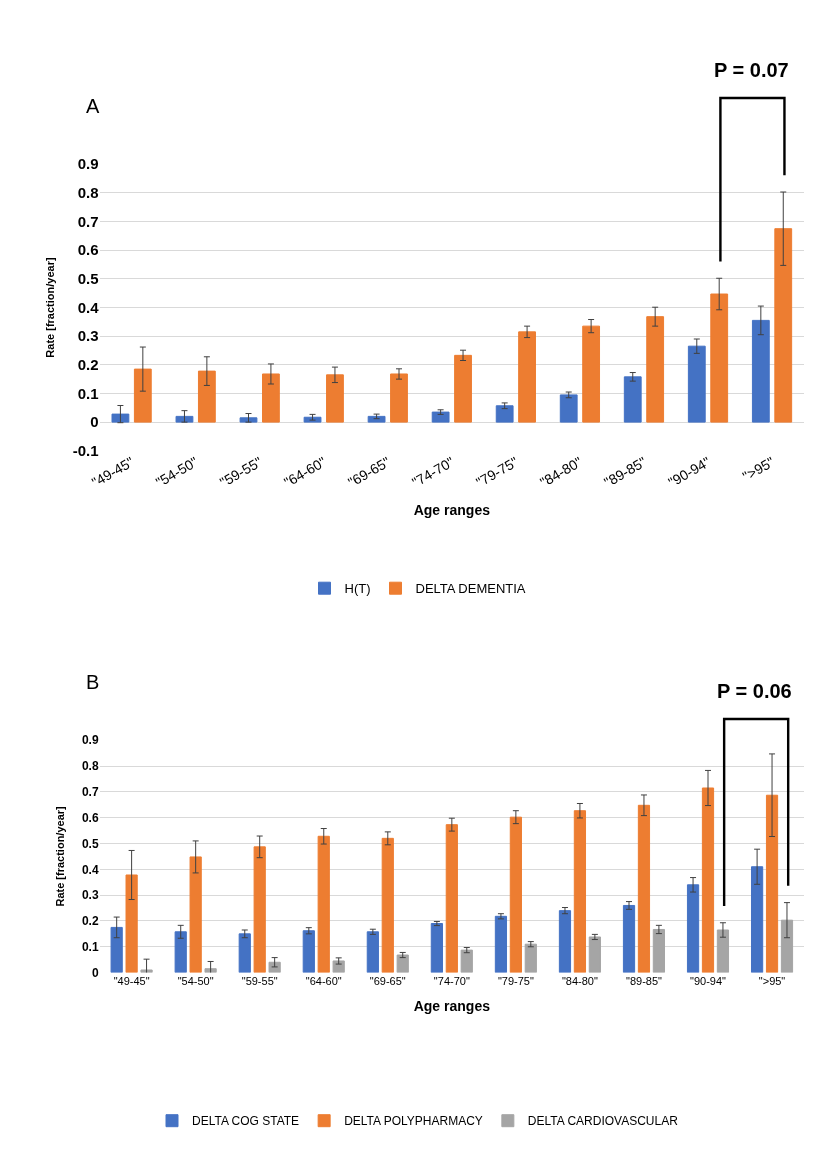 Image resolution: width=826 pixels, height=1160 pixels. Describe the element at coordinates (131, 980) in the screenshot. I see `x-tick-label: "49-45"` at that location.